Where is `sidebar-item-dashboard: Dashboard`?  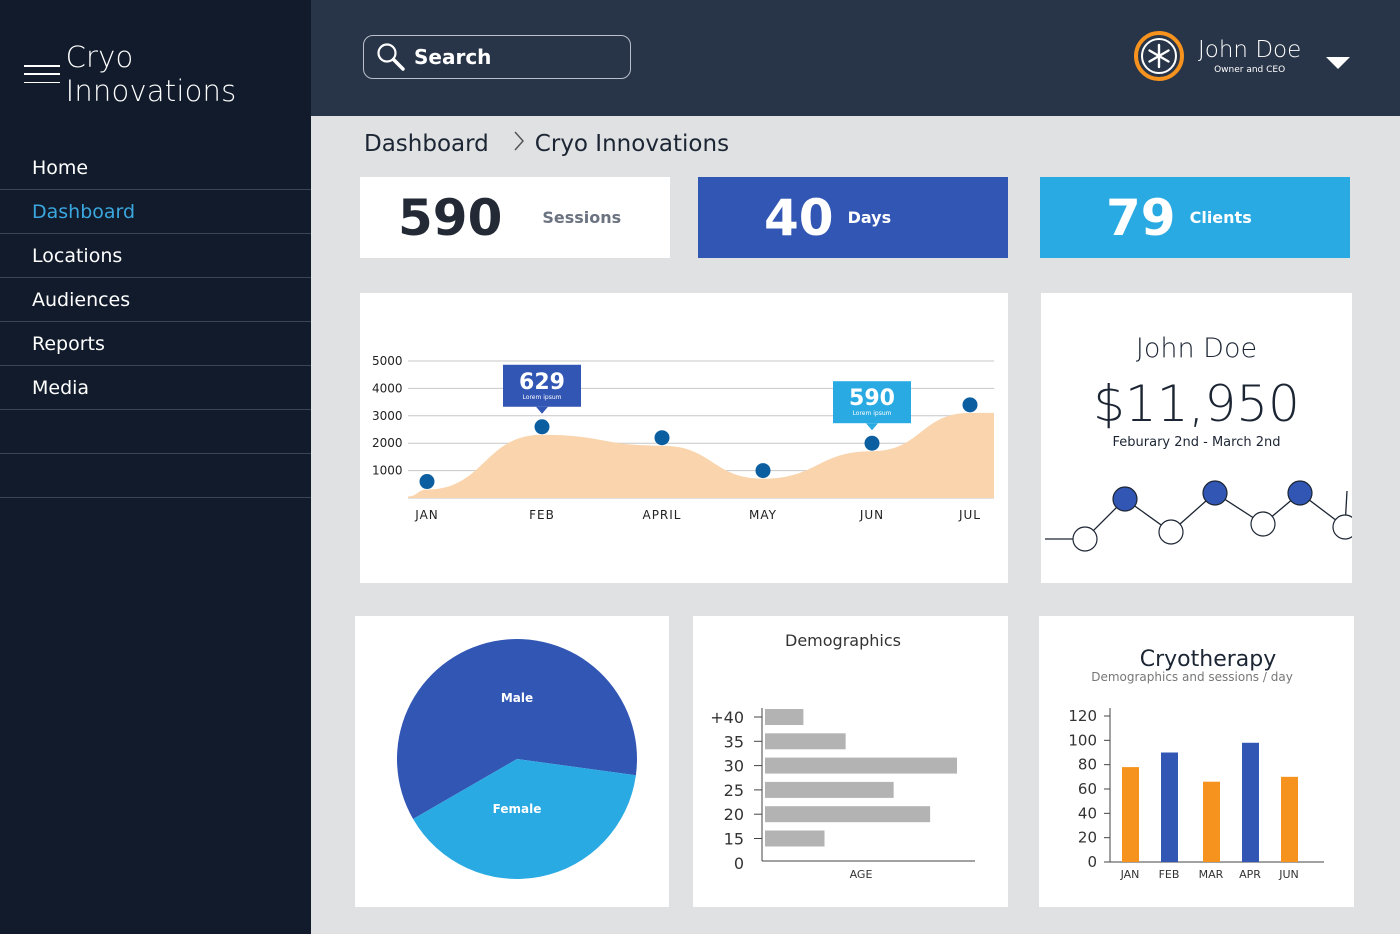
sidebar-item-dashboard: Dashboard is located at coordinates (155, 212).